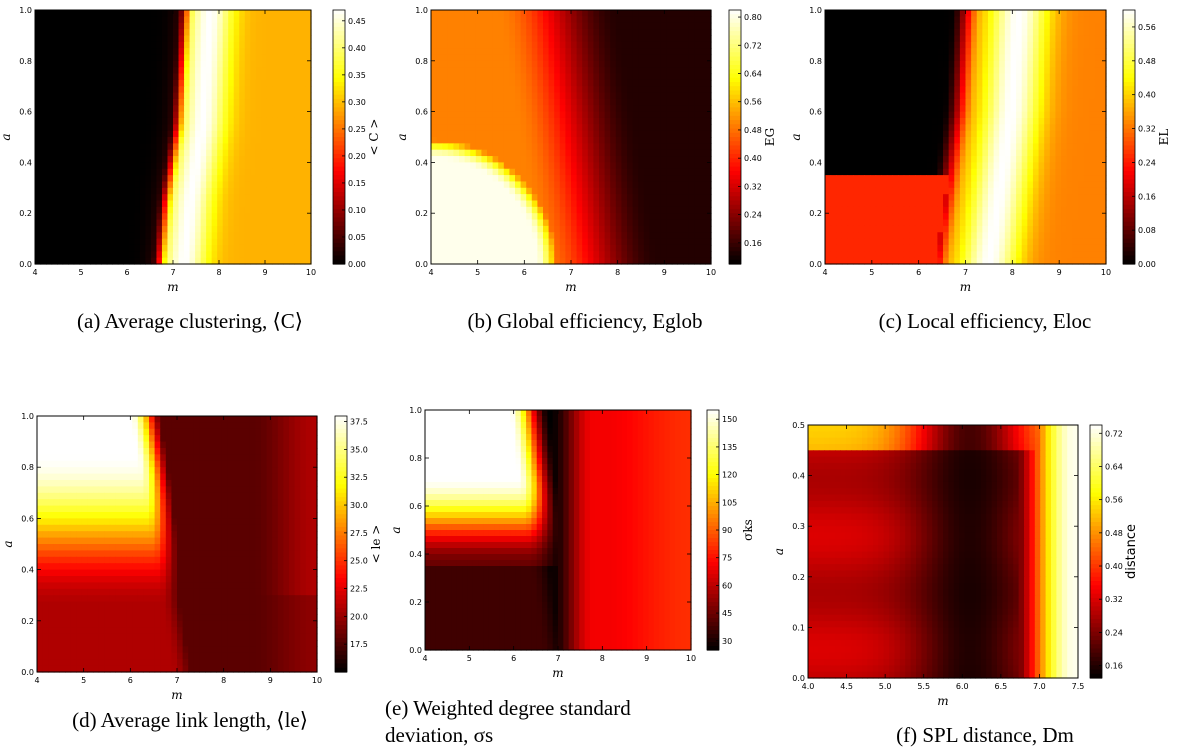  What do you see at coordinates (357, 264) in the screenshot?
I see `colorbar-tick-label: 0.00` at bounding box center [357, 264].